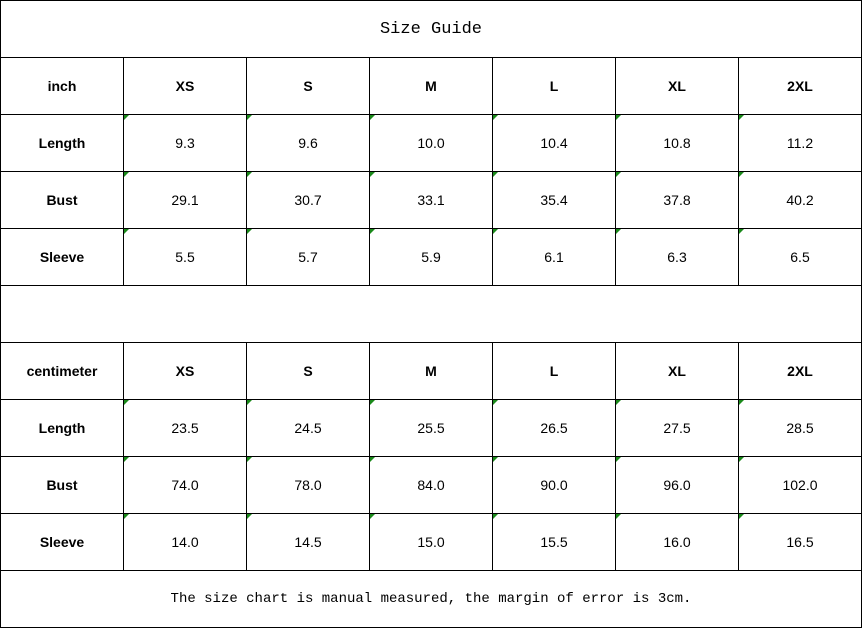  I want to click on value-cell: 27.5, so click(677, 428).